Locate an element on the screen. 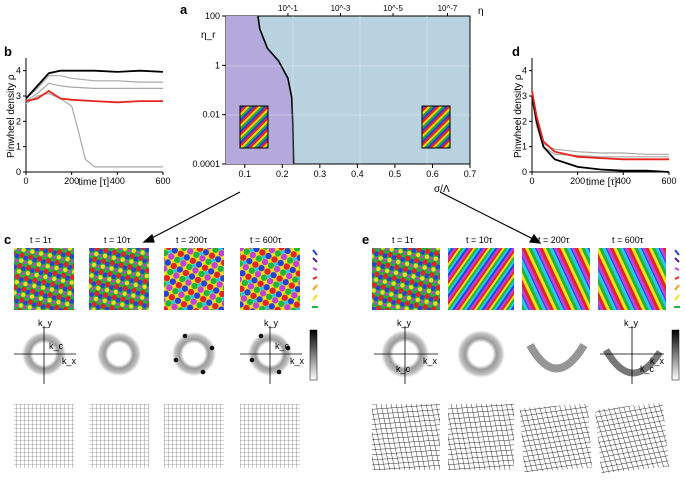 This screenshot has width=685, height=484. e-kc-label: k_c is located at coordinates (403, 369).